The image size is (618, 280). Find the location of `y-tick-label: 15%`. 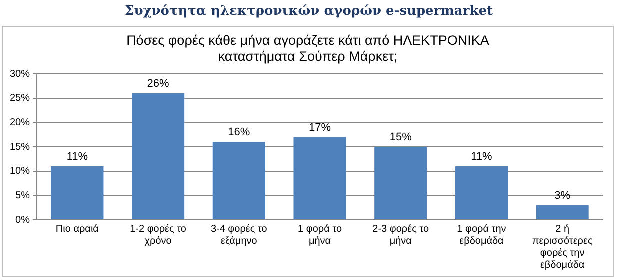

y-tick-label: 15% is located at coordinates (20, 147).